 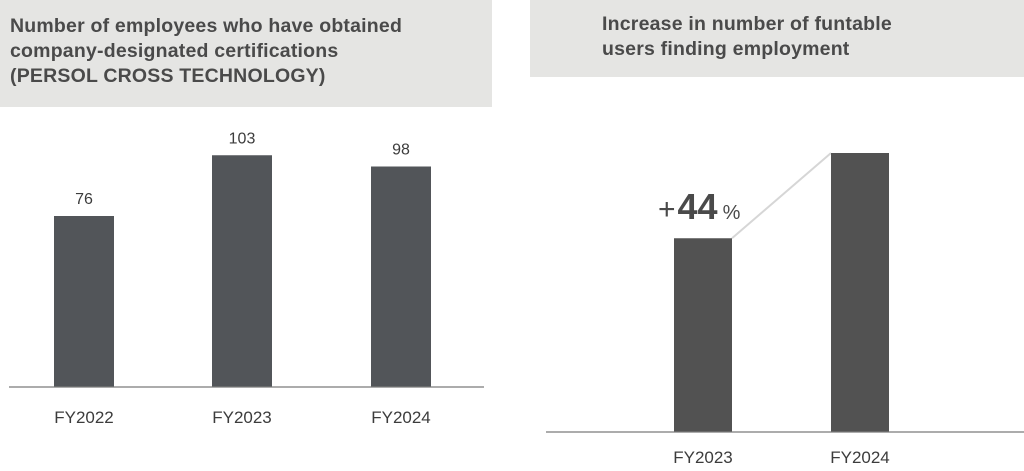 I want to click on growth-percent-value: 44, so click(x=698, y=206).